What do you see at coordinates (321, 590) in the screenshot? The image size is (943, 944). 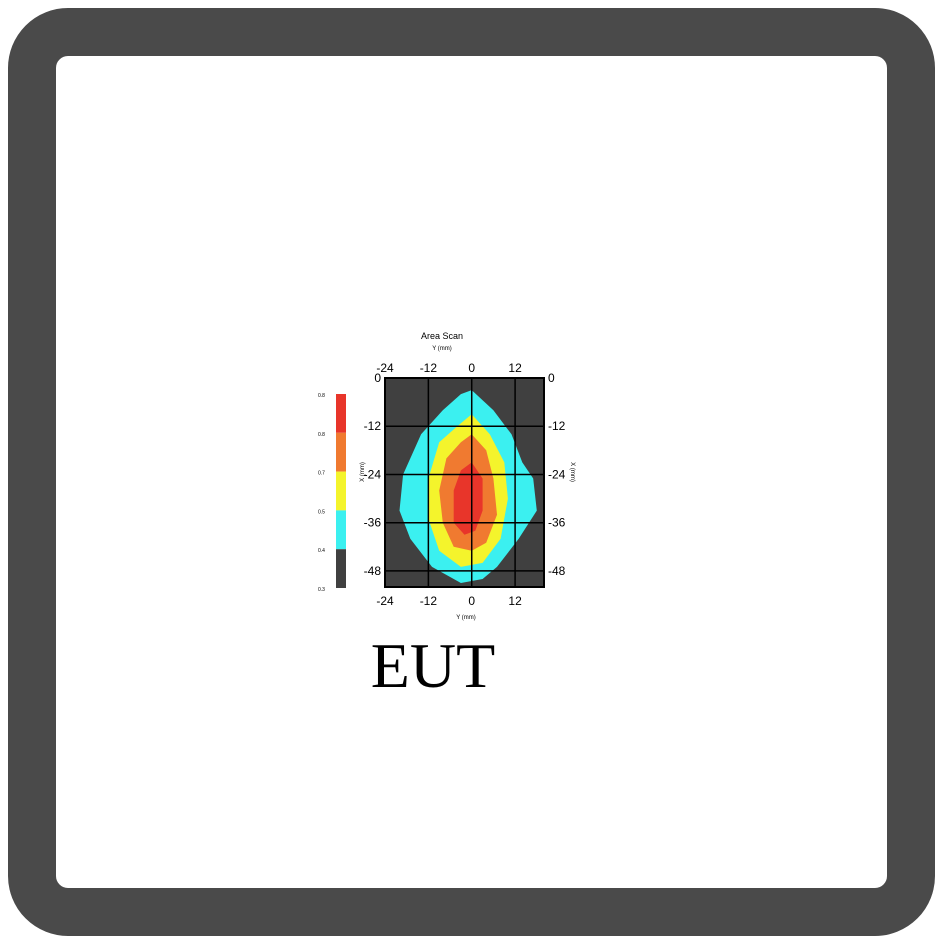 I see `legend-level-label: 0.3` at bounding box center [321, 590].